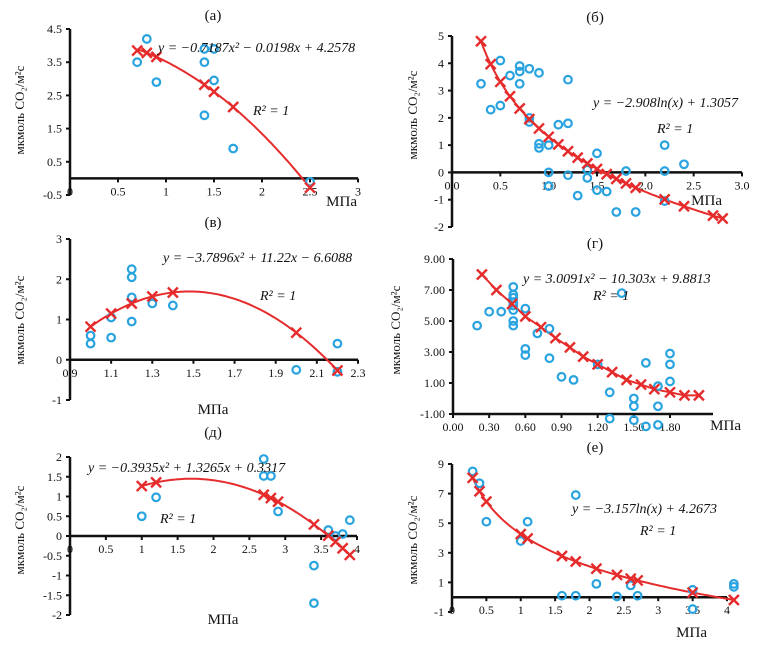 The image size is (761, 647). I want to click on y-tick-label: 0.5, so click(54, 516).